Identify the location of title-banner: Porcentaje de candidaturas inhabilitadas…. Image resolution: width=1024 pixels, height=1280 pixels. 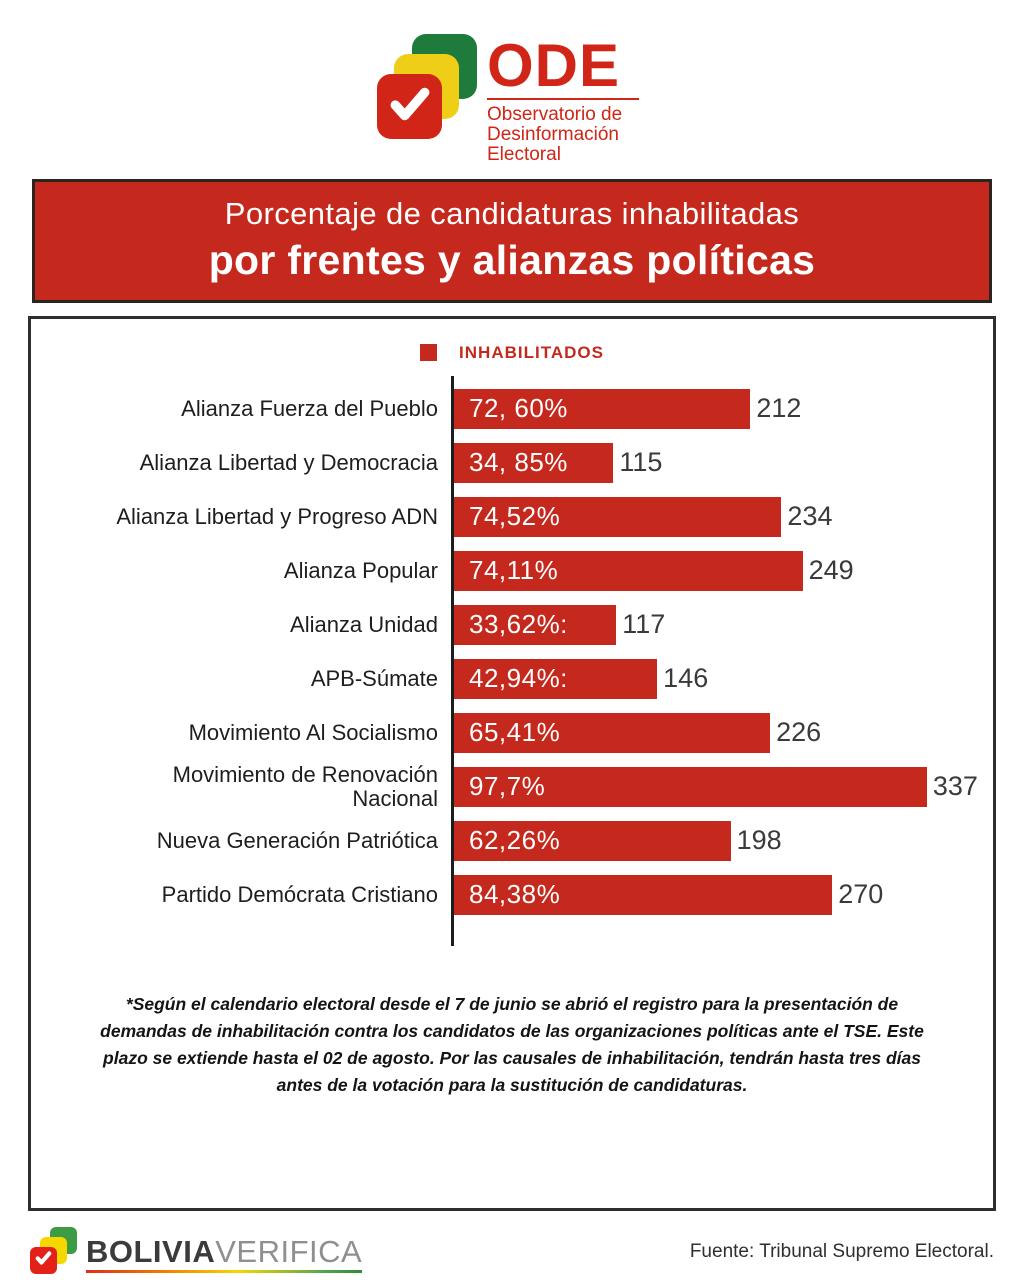
(512, 240).